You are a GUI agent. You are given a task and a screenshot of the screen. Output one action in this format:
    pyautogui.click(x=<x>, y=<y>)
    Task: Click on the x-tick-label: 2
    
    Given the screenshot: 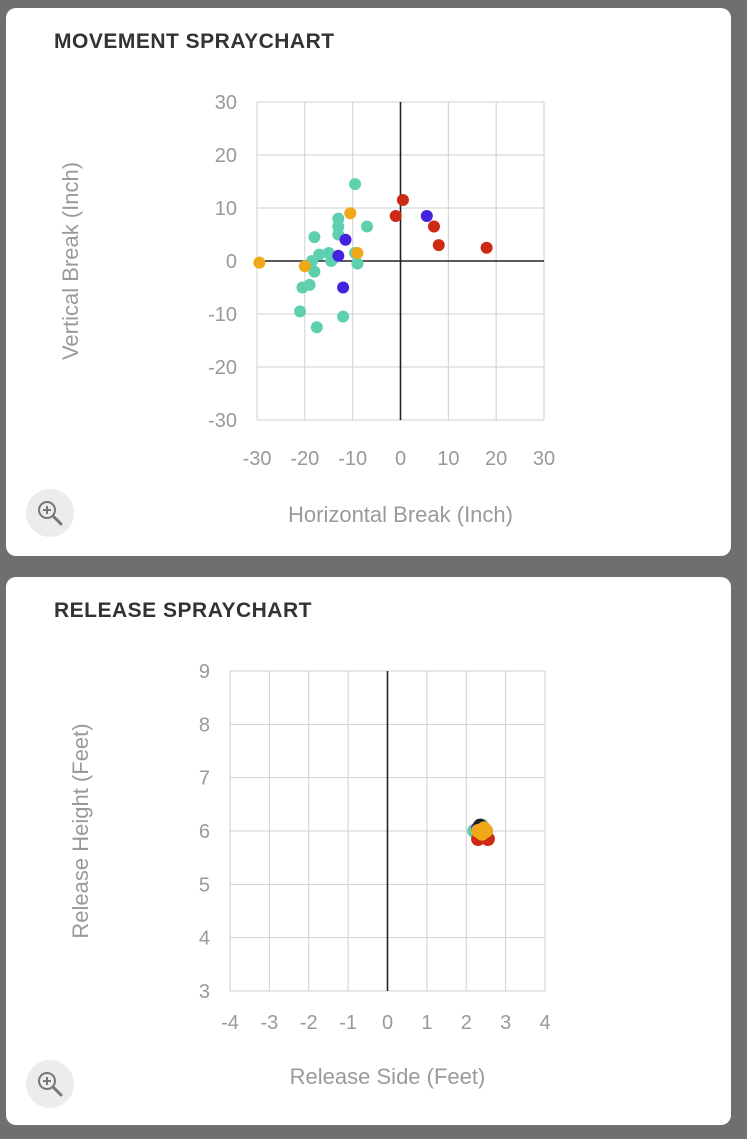 What is the action you would take?
    pyautogui.click(x=466, y=1023)
    